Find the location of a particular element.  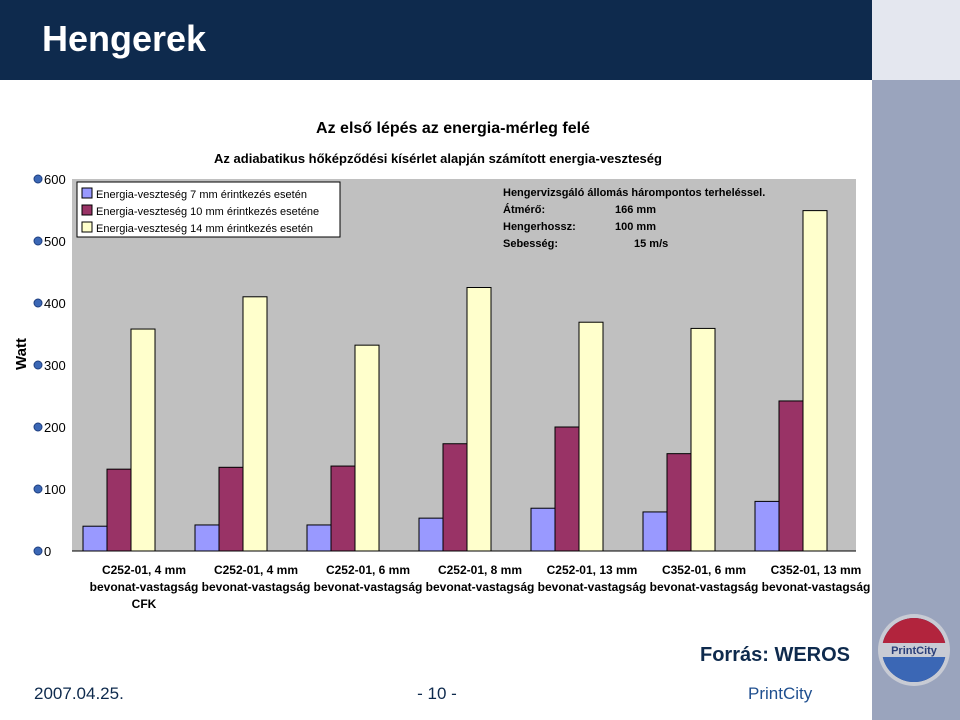

page-title: Hengerek is located at coordinates (124, 38).